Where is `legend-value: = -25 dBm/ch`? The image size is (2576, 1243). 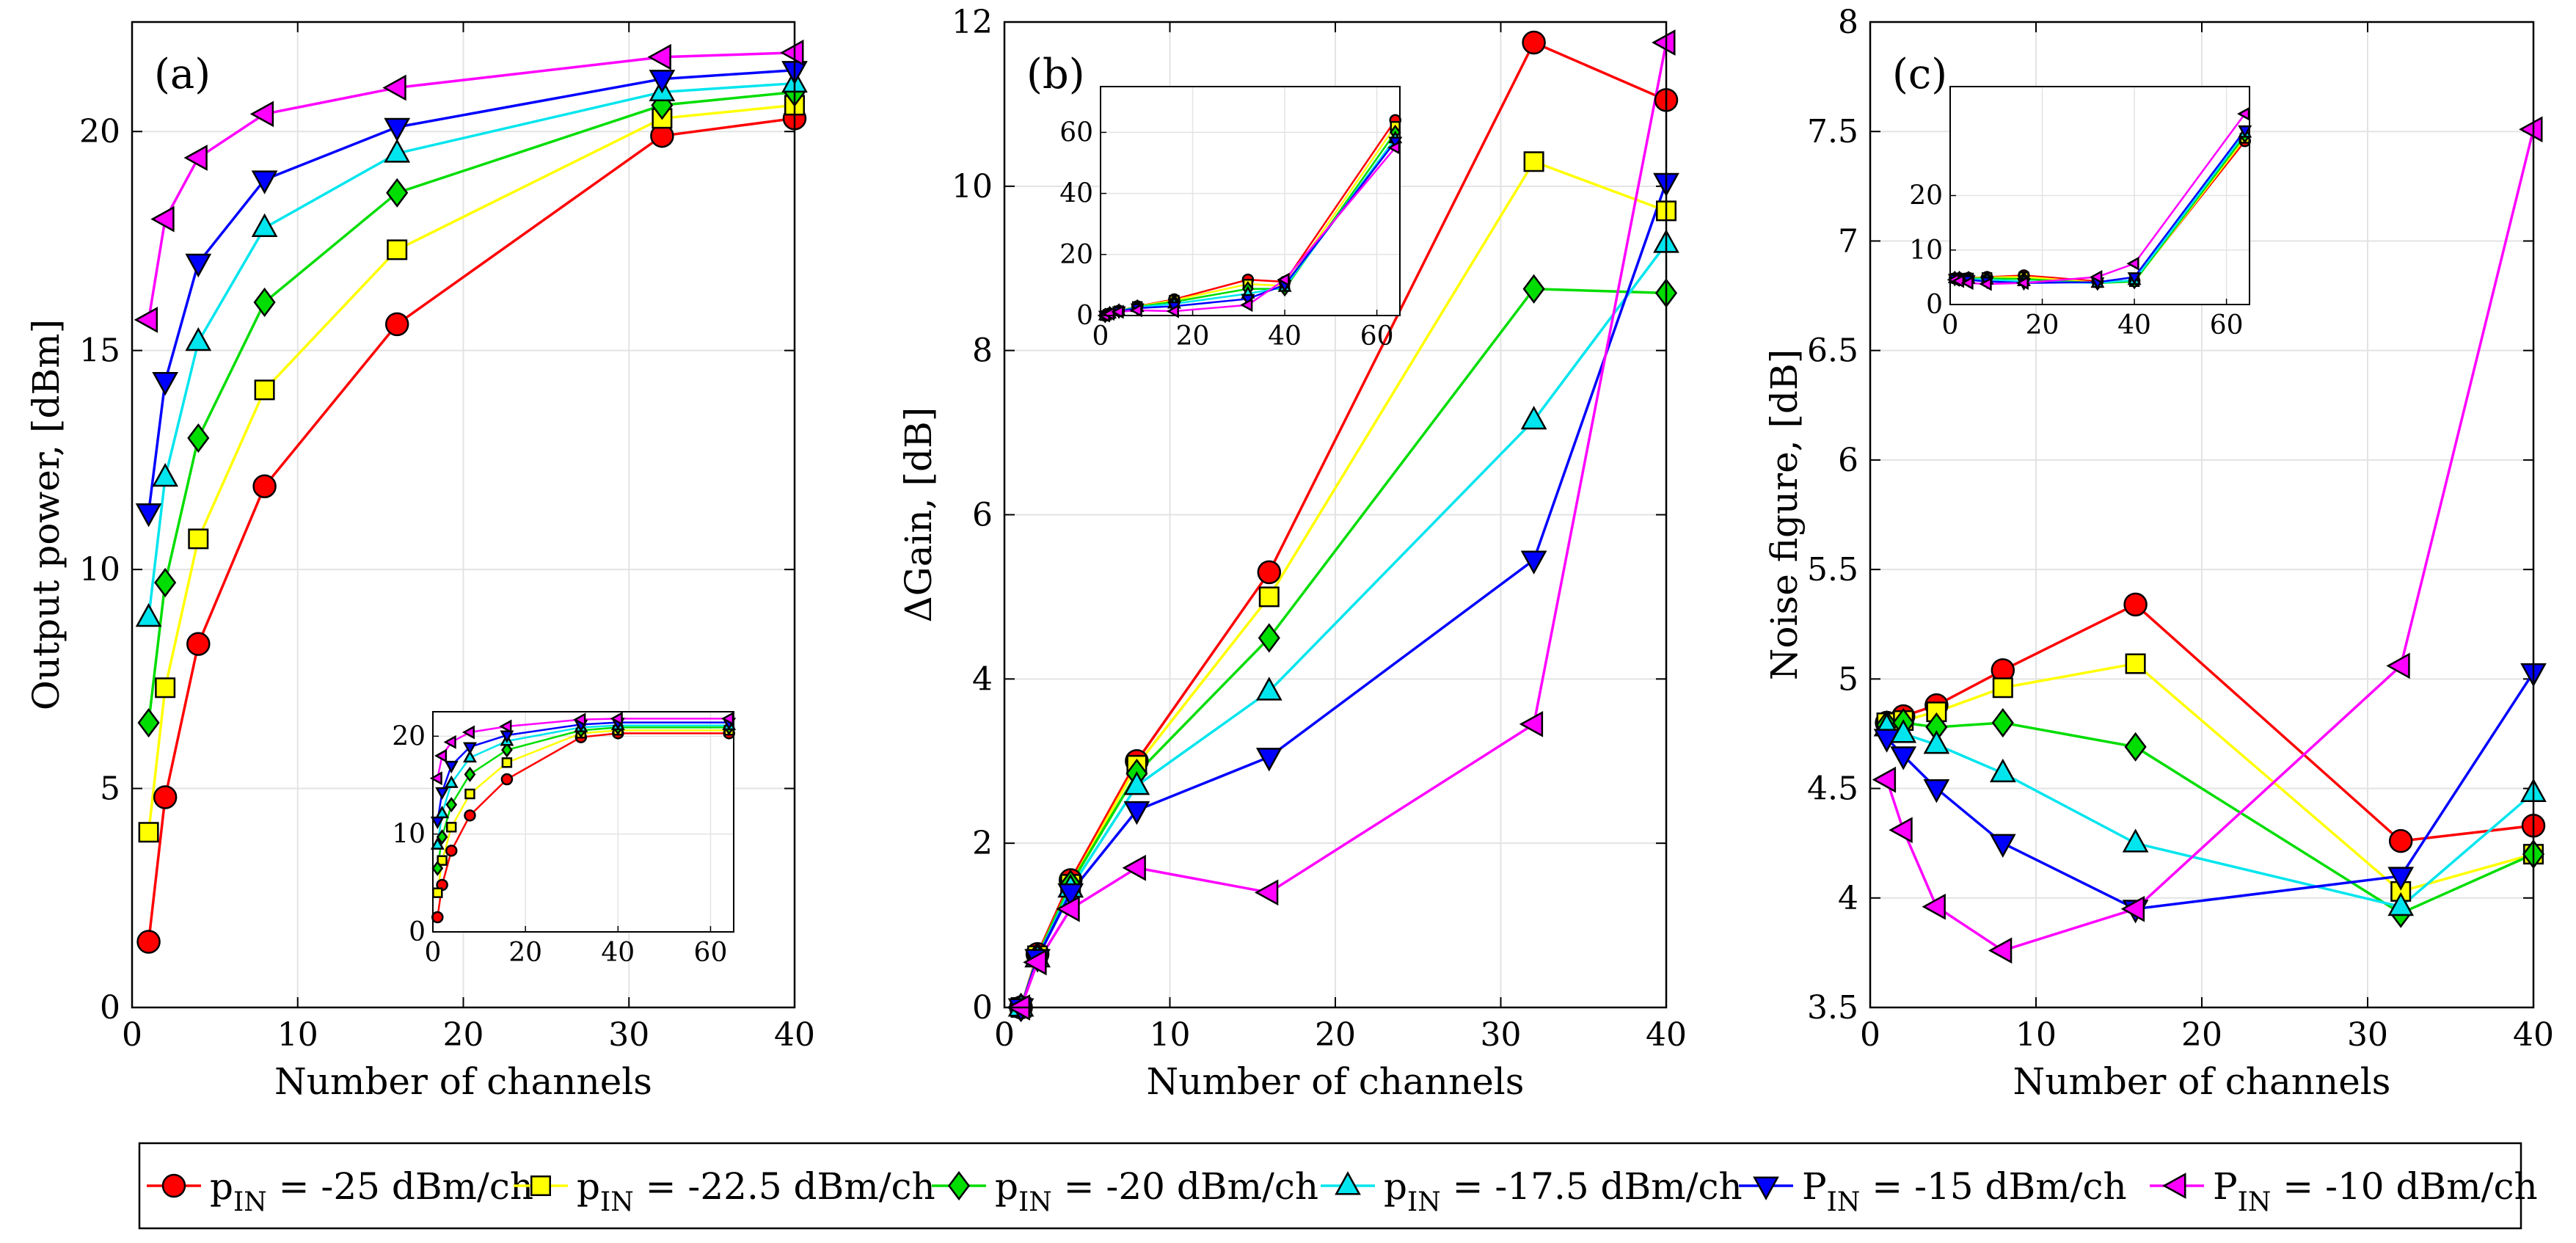
legend-value: = -25 dBm/ch is located at coordinates (400, 1186).